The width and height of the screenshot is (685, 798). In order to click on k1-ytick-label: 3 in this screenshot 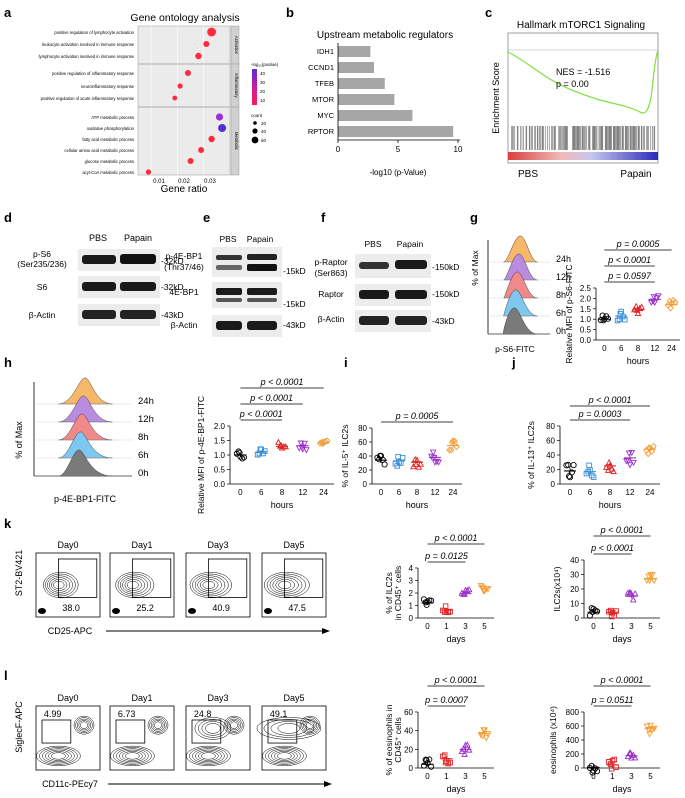, I will do `click(411, 581)`.